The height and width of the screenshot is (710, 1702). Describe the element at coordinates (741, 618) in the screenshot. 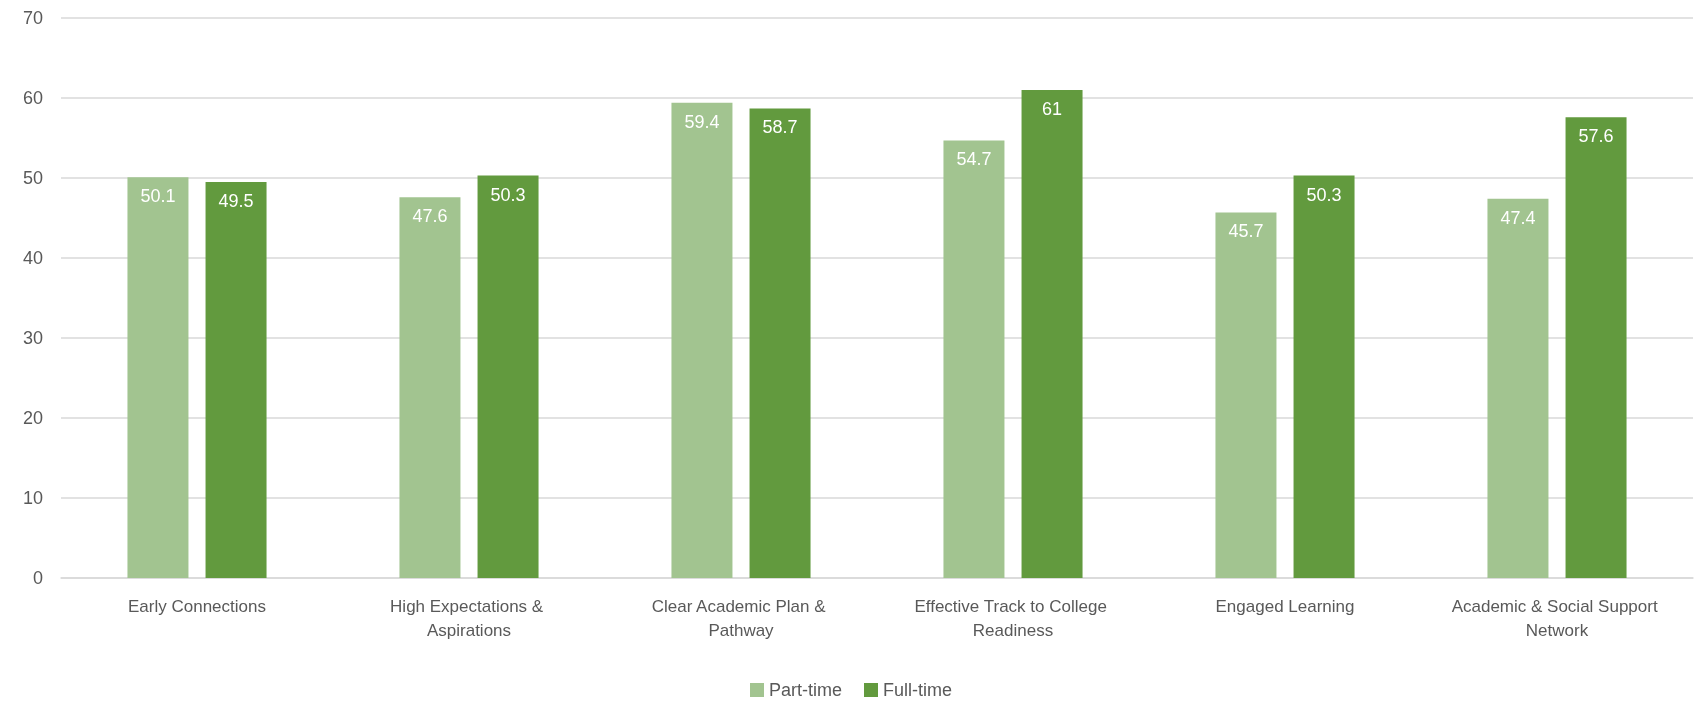

I see `x-tick-label: Clear Academic Plan & Pathway` at that location.